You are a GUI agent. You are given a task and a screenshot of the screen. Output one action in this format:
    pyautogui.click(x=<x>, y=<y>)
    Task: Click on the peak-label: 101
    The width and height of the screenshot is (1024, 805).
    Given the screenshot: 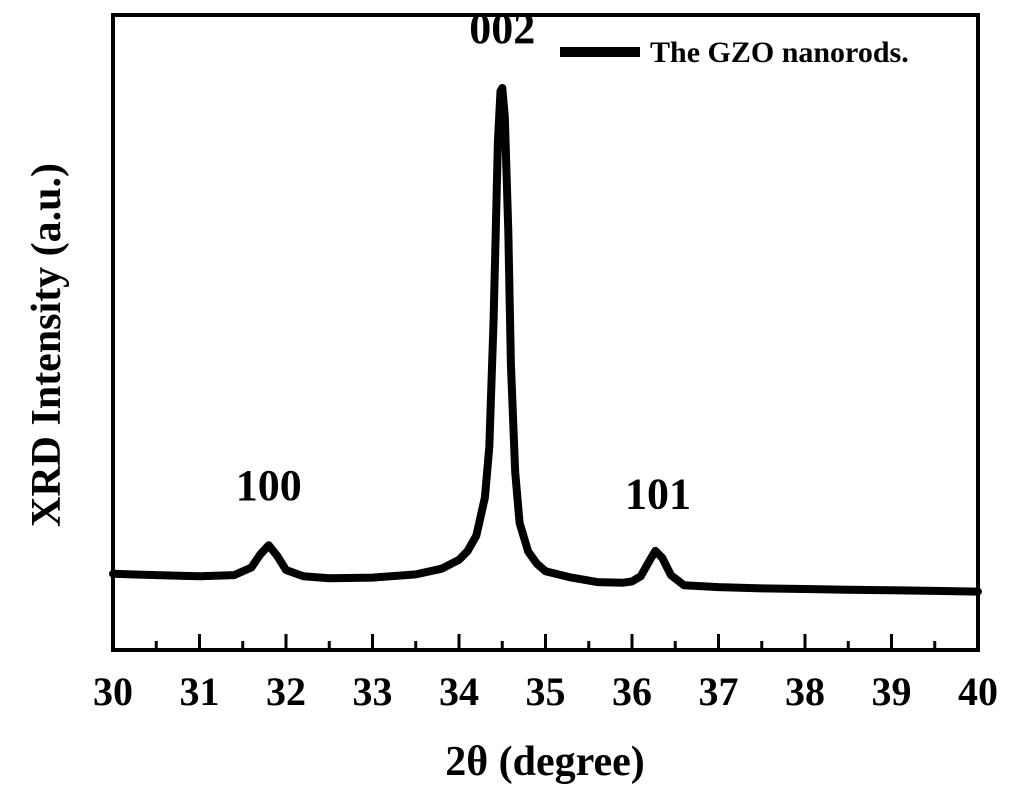 What is the action you would take?
    pyautogui.click(x=658, y=494)
    